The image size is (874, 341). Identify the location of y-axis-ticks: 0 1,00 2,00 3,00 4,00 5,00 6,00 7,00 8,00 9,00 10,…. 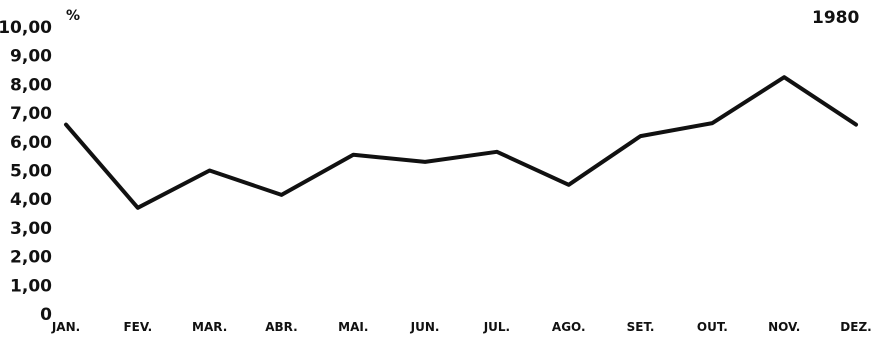
(26, 171).